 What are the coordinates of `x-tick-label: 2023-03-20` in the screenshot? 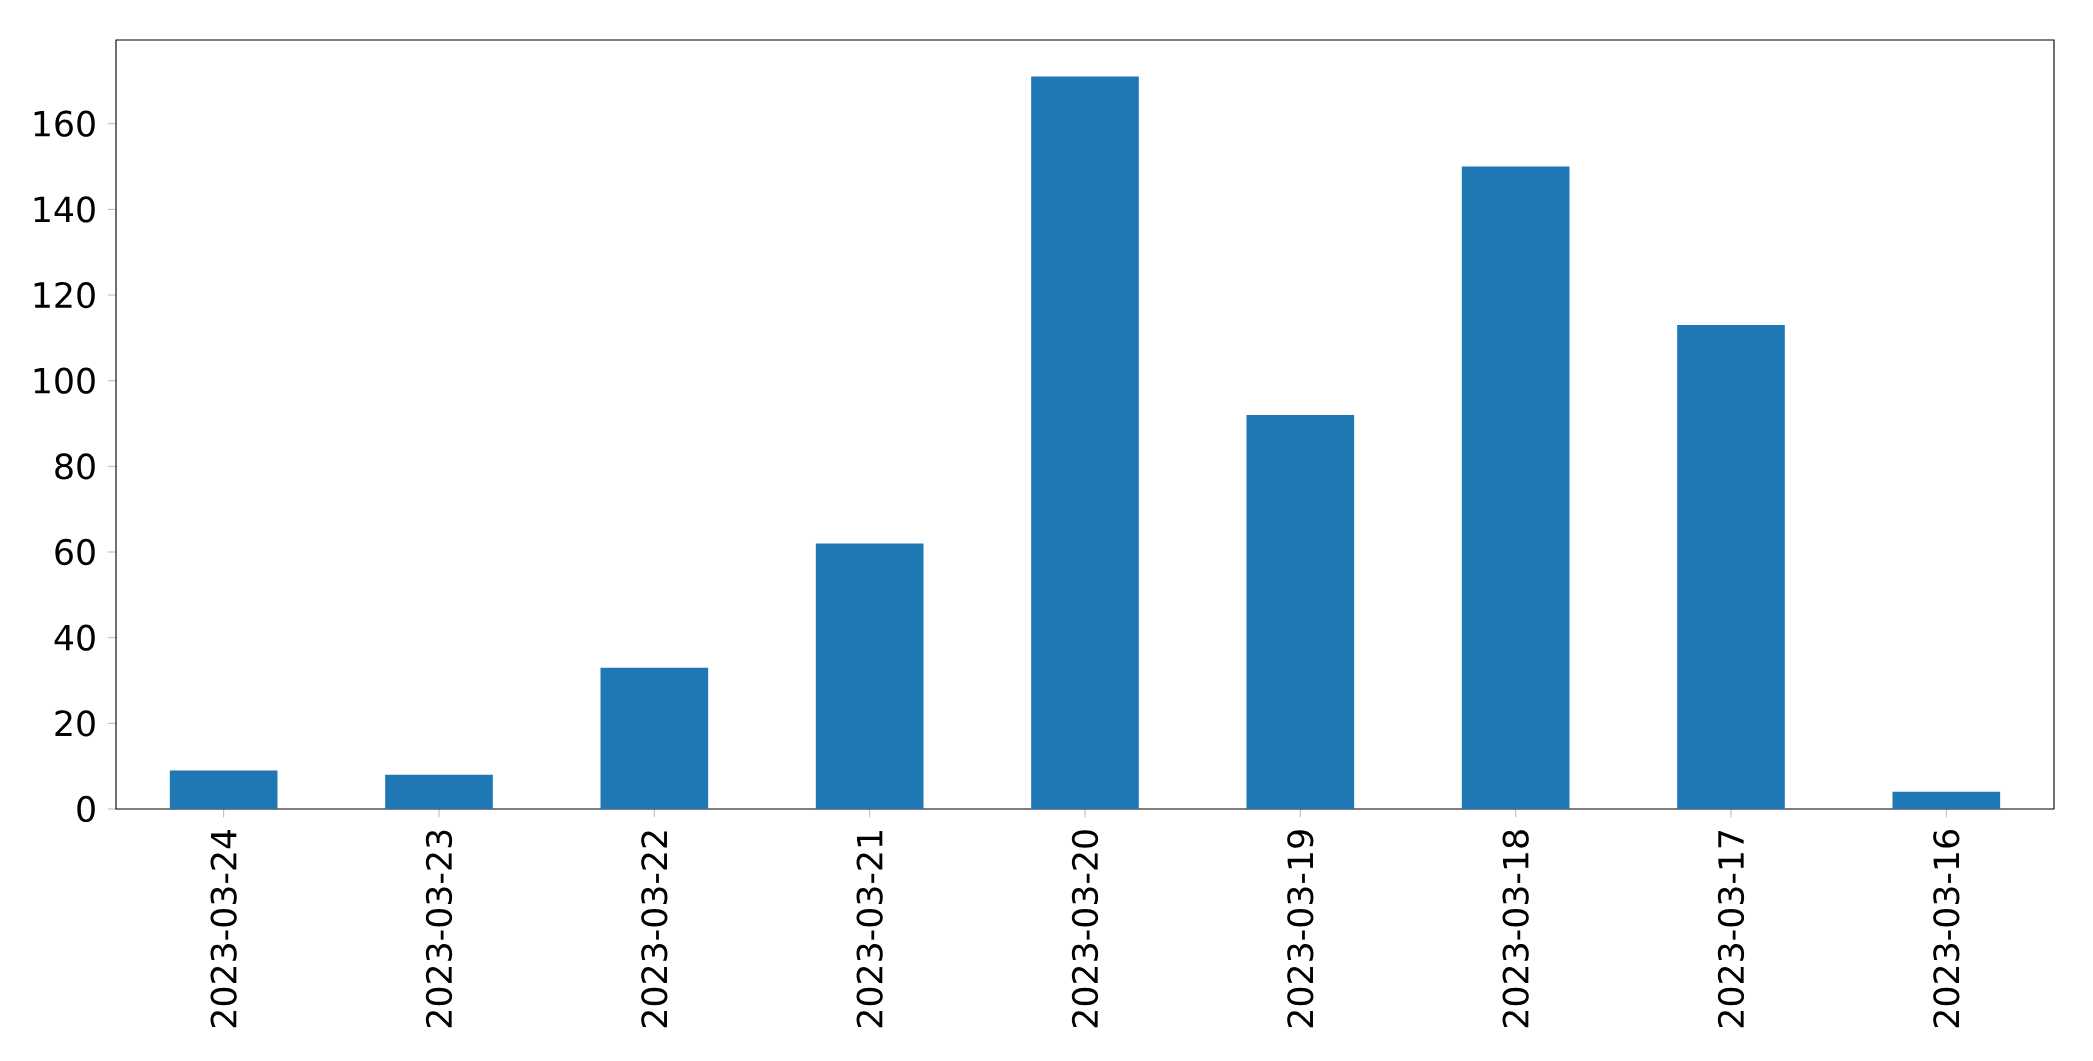 It's located at (1085, 929).